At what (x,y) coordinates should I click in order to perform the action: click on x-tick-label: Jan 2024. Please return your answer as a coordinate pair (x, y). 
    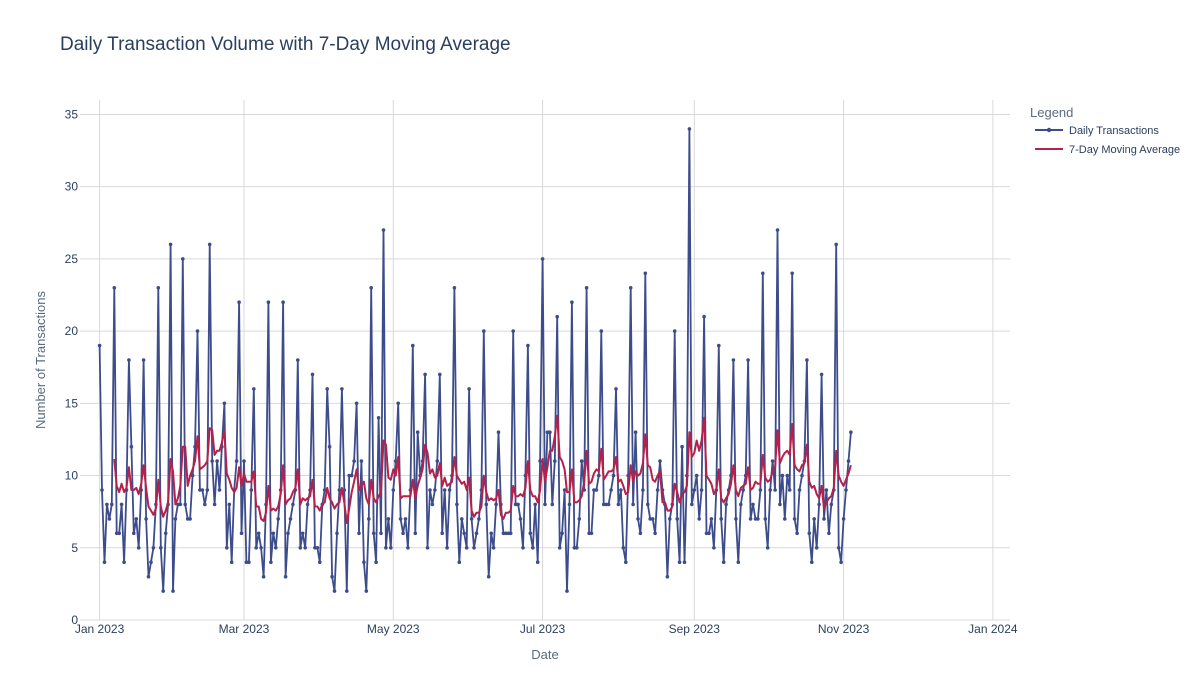
    Looking at the image, I should click on (993, 629).